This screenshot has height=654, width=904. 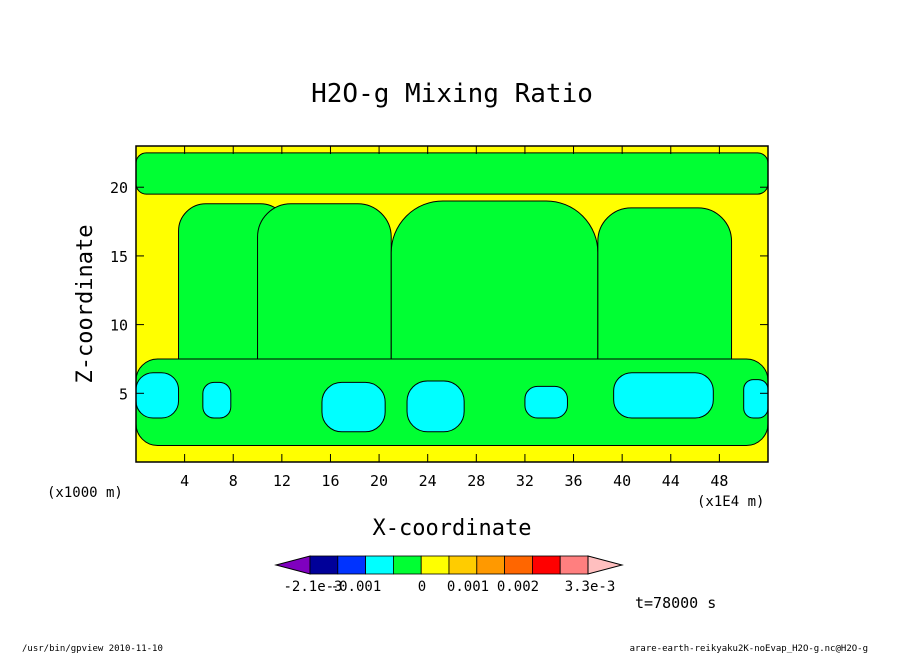 What do you see at coordinates (574, 481) in the screenshot?
I see `x-tick-label: 36` at bounding box center [574, 481].